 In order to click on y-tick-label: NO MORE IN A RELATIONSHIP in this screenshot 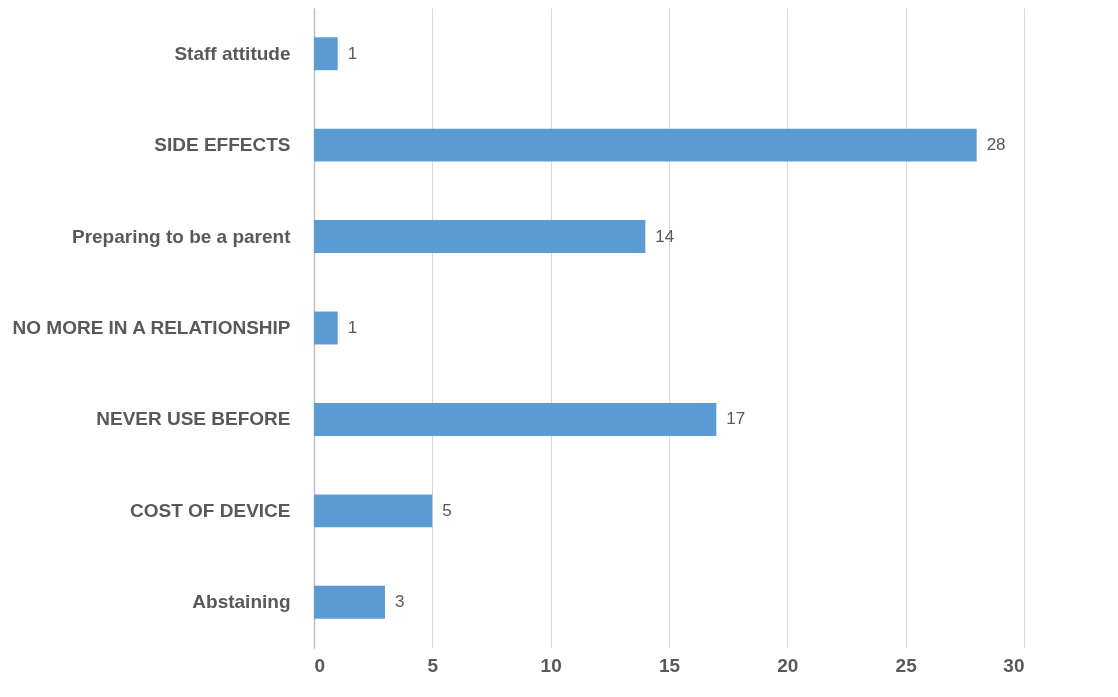, I will do `click(151, 327)`.